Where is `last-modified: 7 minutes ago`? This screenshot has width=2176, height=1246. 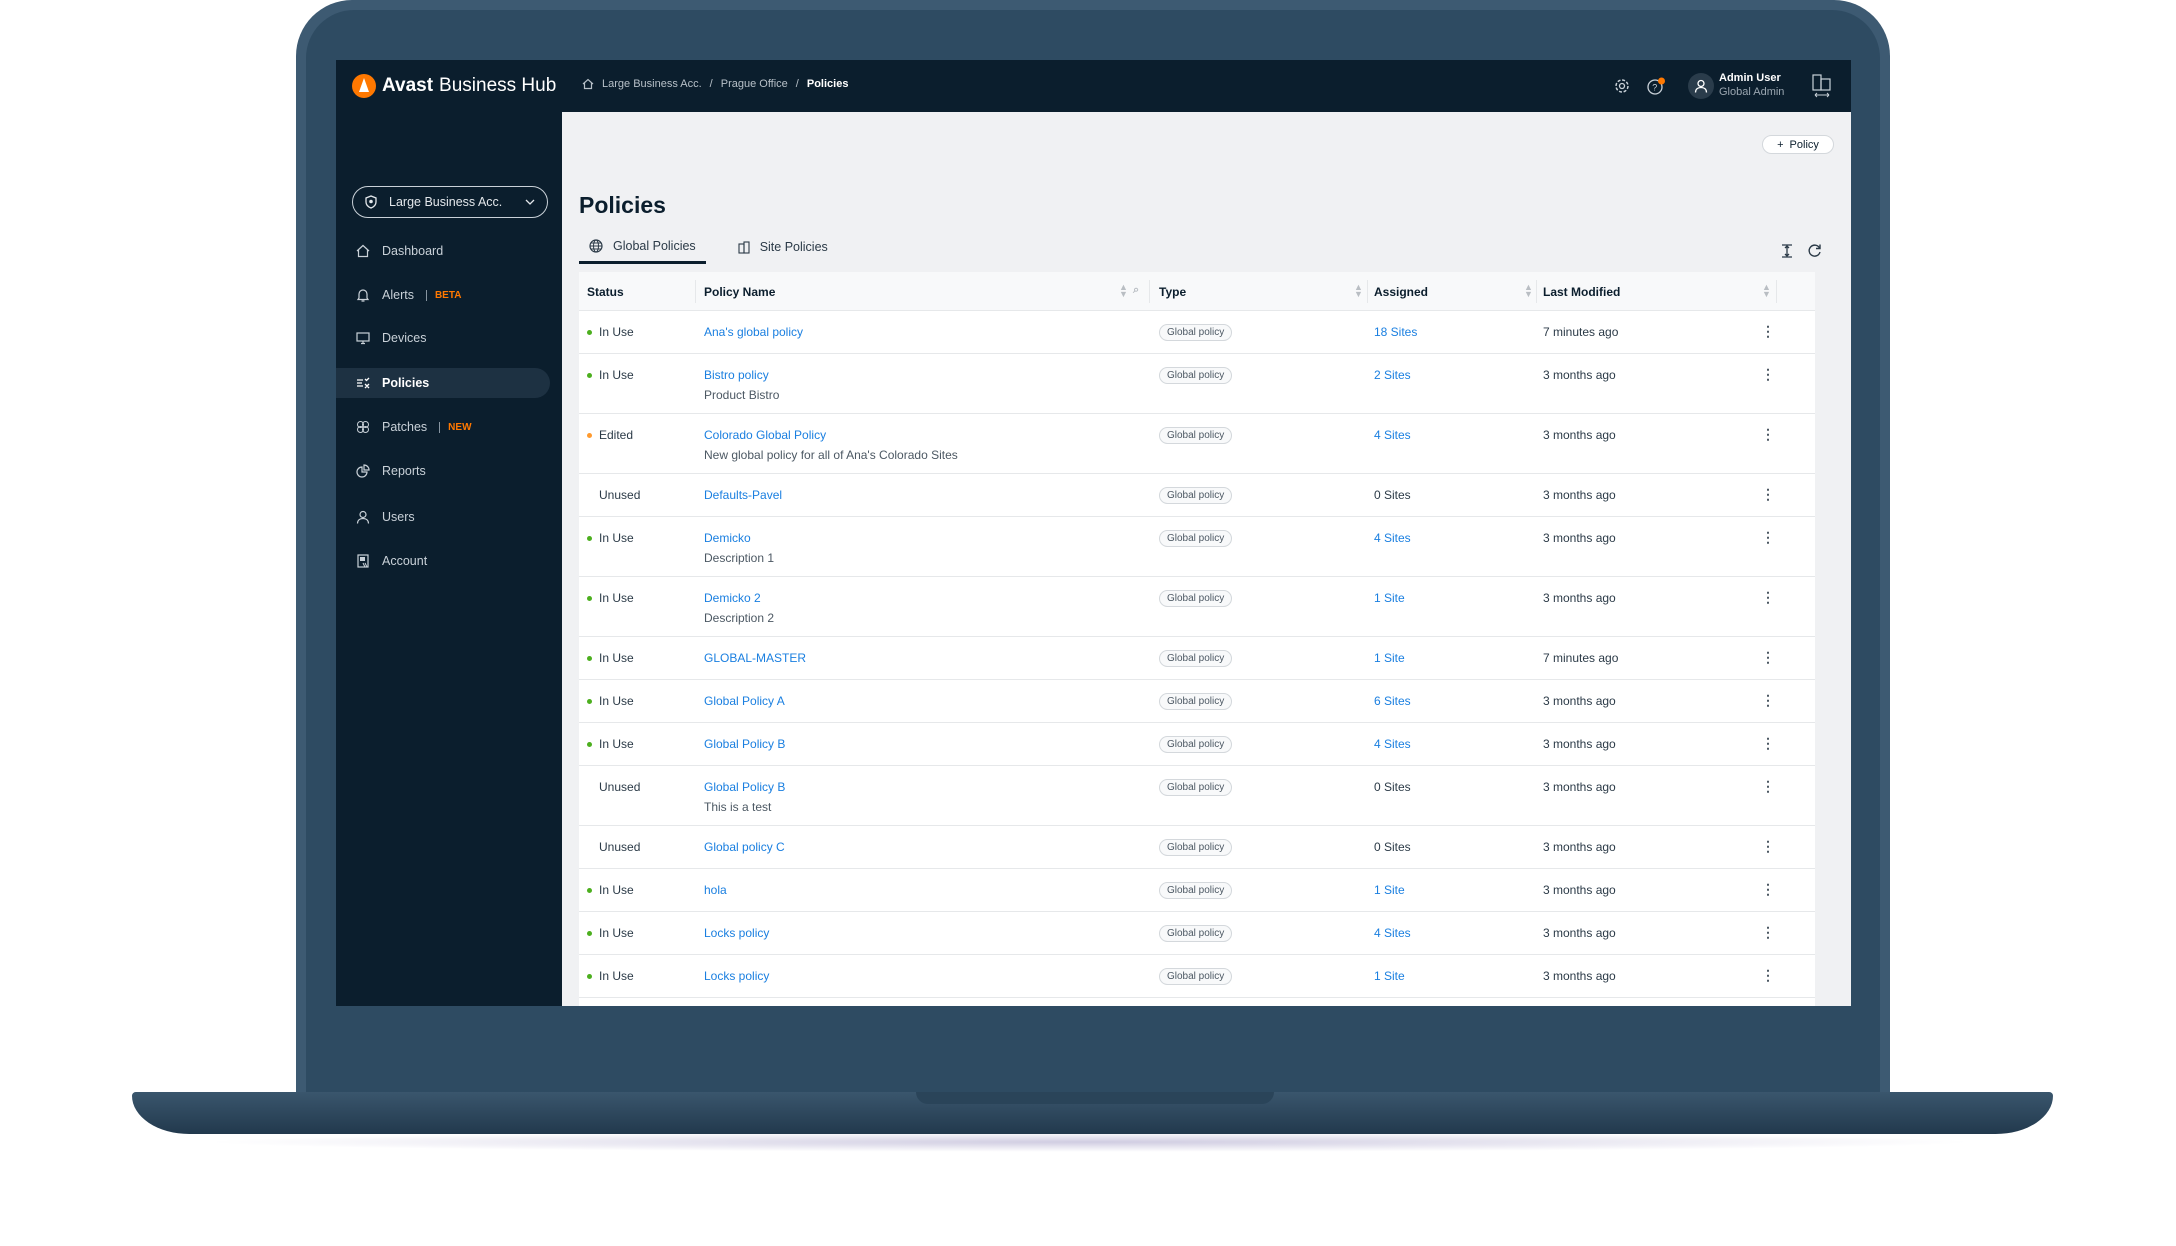
last-modified: 7 minutes ago is located at coordinates (1581, 332).